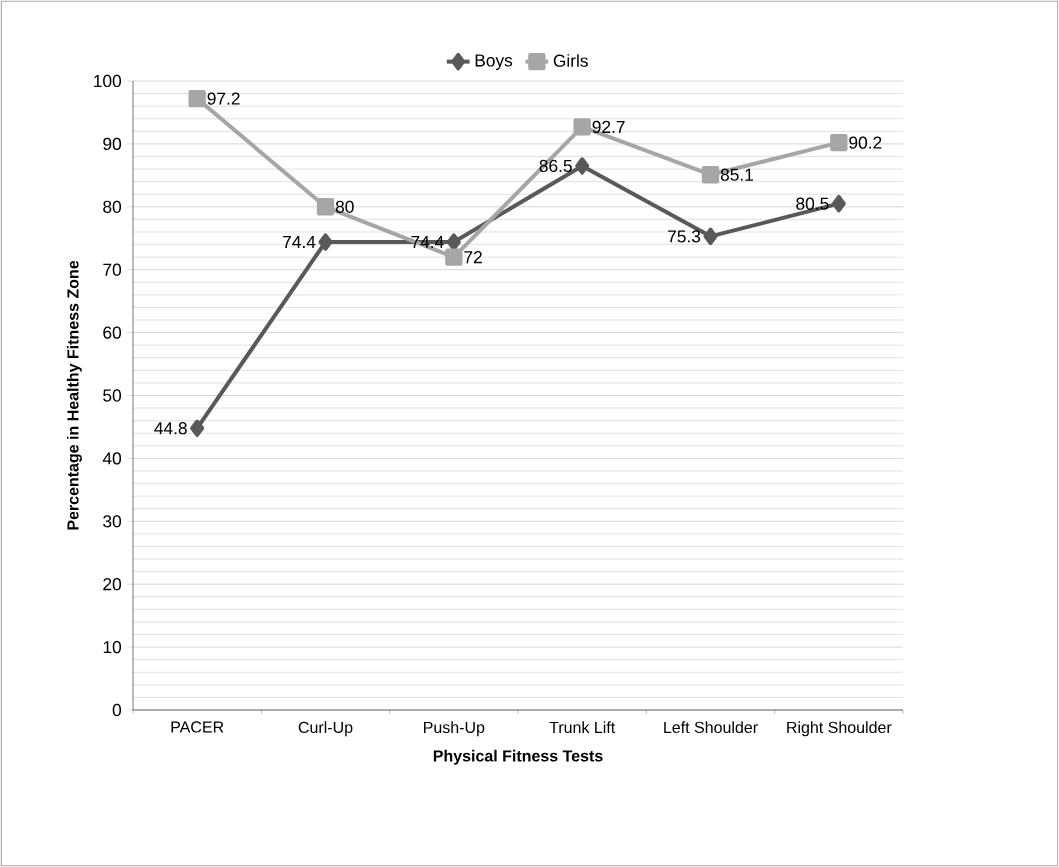  What do you see at coordinates (608, 127) in the screenshot?
I see `data-label: 92.7` at bounding box center [608, 127].